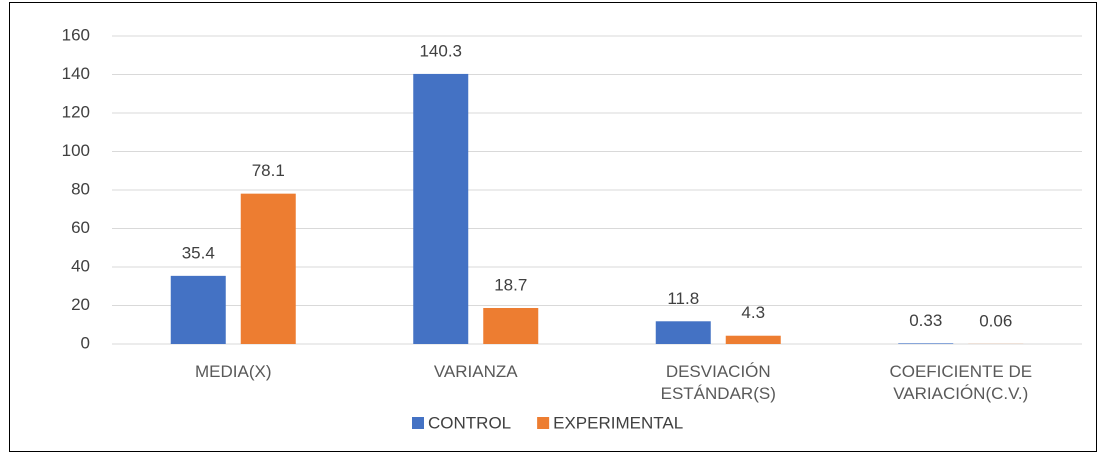  Describe the element at coordinates (440, 50) in the screenshot. I see `data-label: 140.3` at that location.